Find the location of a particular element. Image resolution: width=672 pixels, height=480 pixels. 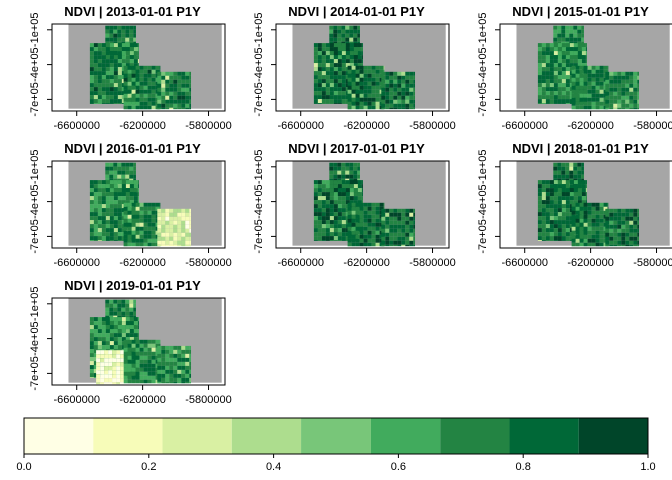

colorbar-tick-label: 0.4 is located at coordinates (273, 467).